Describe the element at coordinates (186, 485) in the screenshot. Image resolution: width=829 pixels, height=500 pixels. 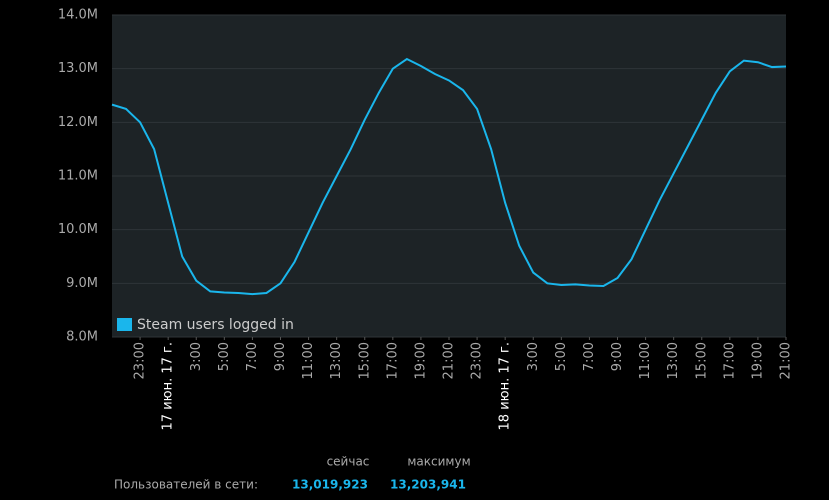
I see `row-label: Пользователей в сети:` at that location.